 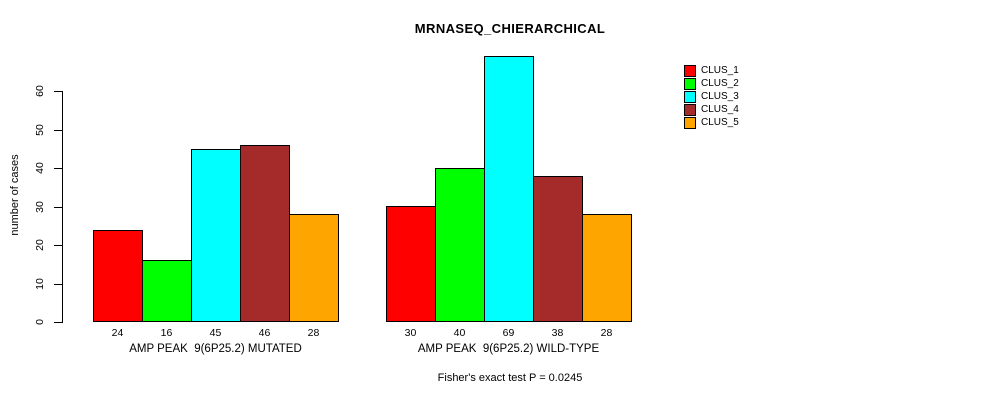 I want to click on legend-label: CLUS_1, so click(x=720, y=70).